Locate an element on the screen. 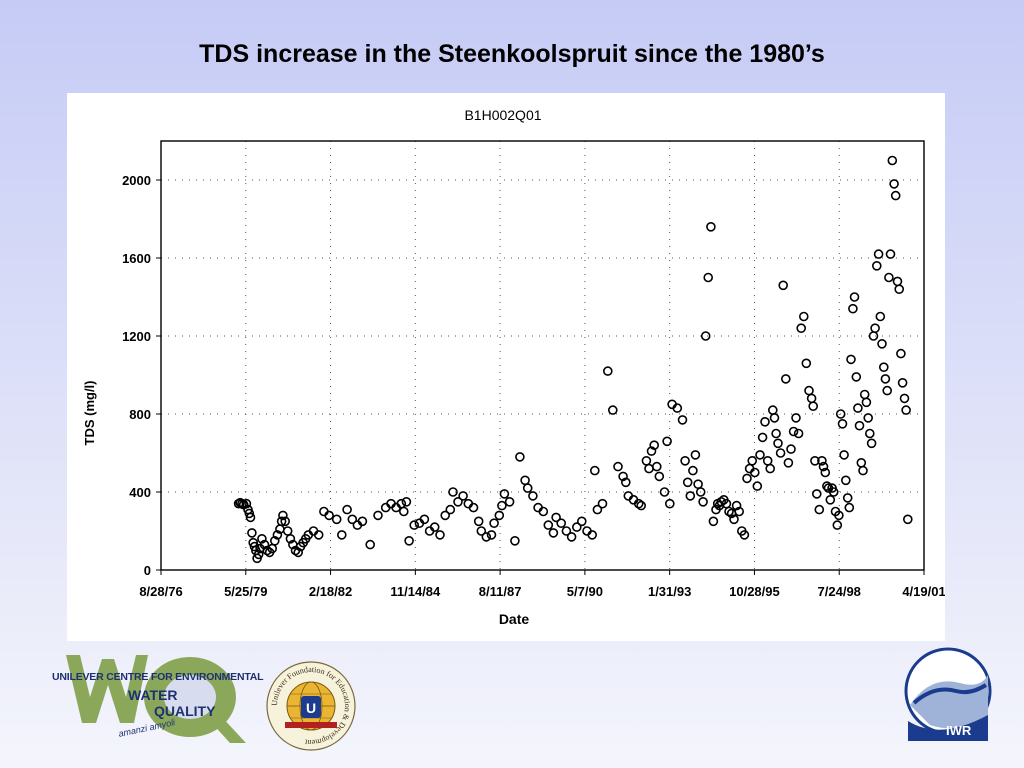  iwr-logo: IWR is located at coordinates (946, 695).